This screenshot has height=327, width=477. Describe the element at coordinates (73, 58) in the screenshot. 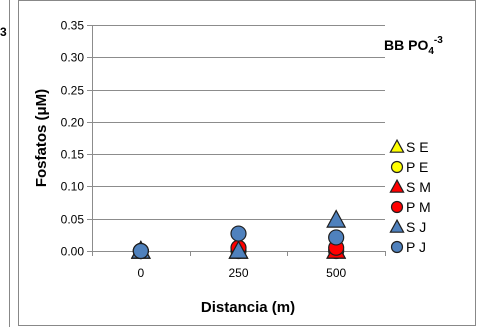

I see `y-tick-label: 0.30` at that location.